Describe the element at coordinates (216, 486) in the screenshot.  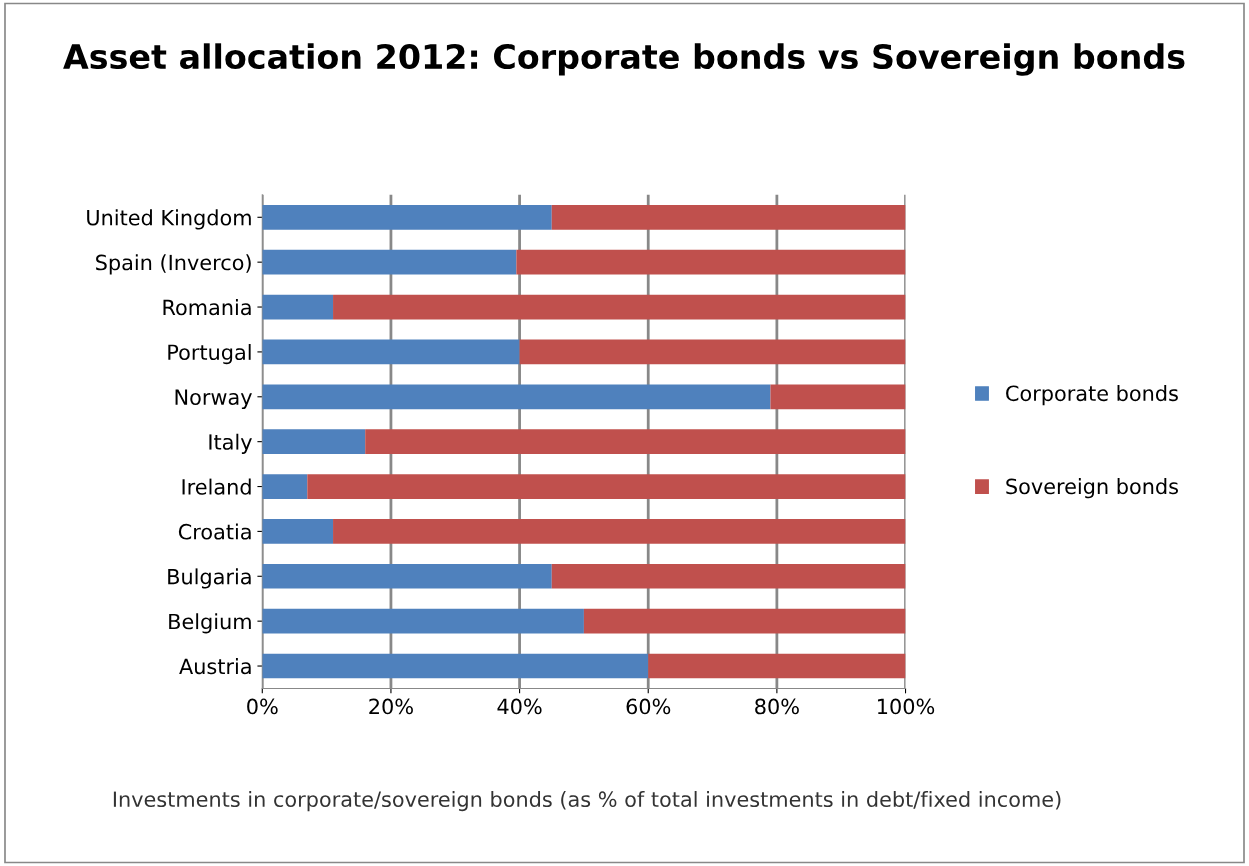
I see `y-tick-label: Ireland` at that location.